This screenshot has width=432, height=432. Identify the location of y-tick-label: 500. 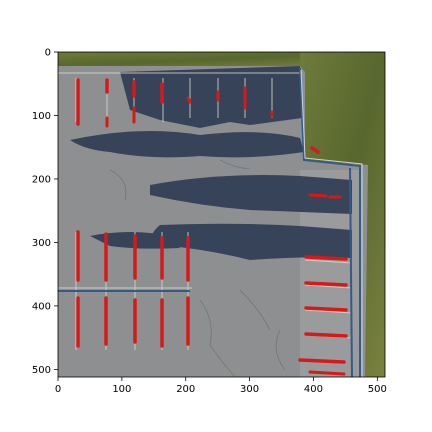
(41, 370).